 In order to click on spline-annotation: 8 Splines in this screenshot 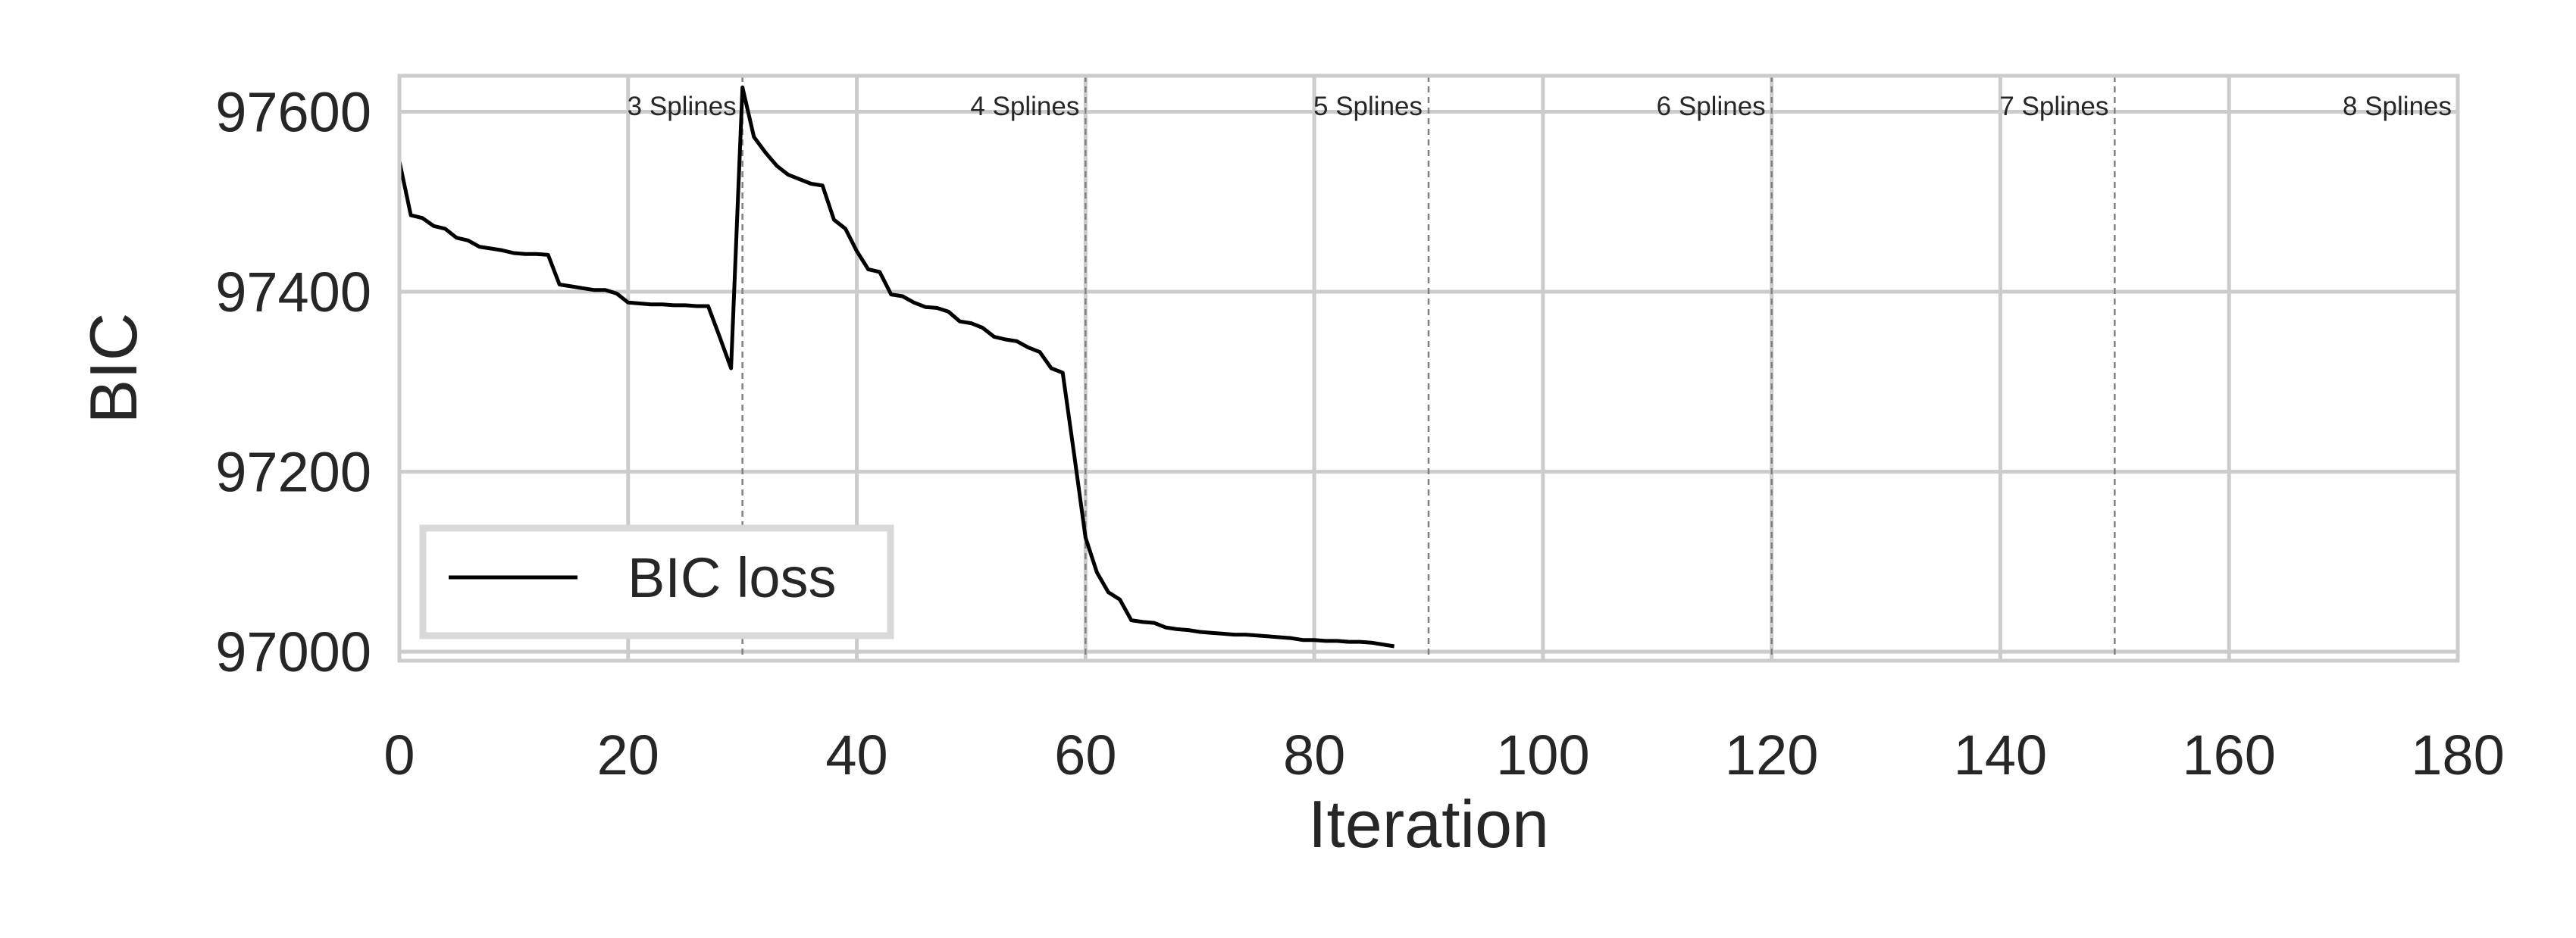, I will do `click(2397, 107)`.